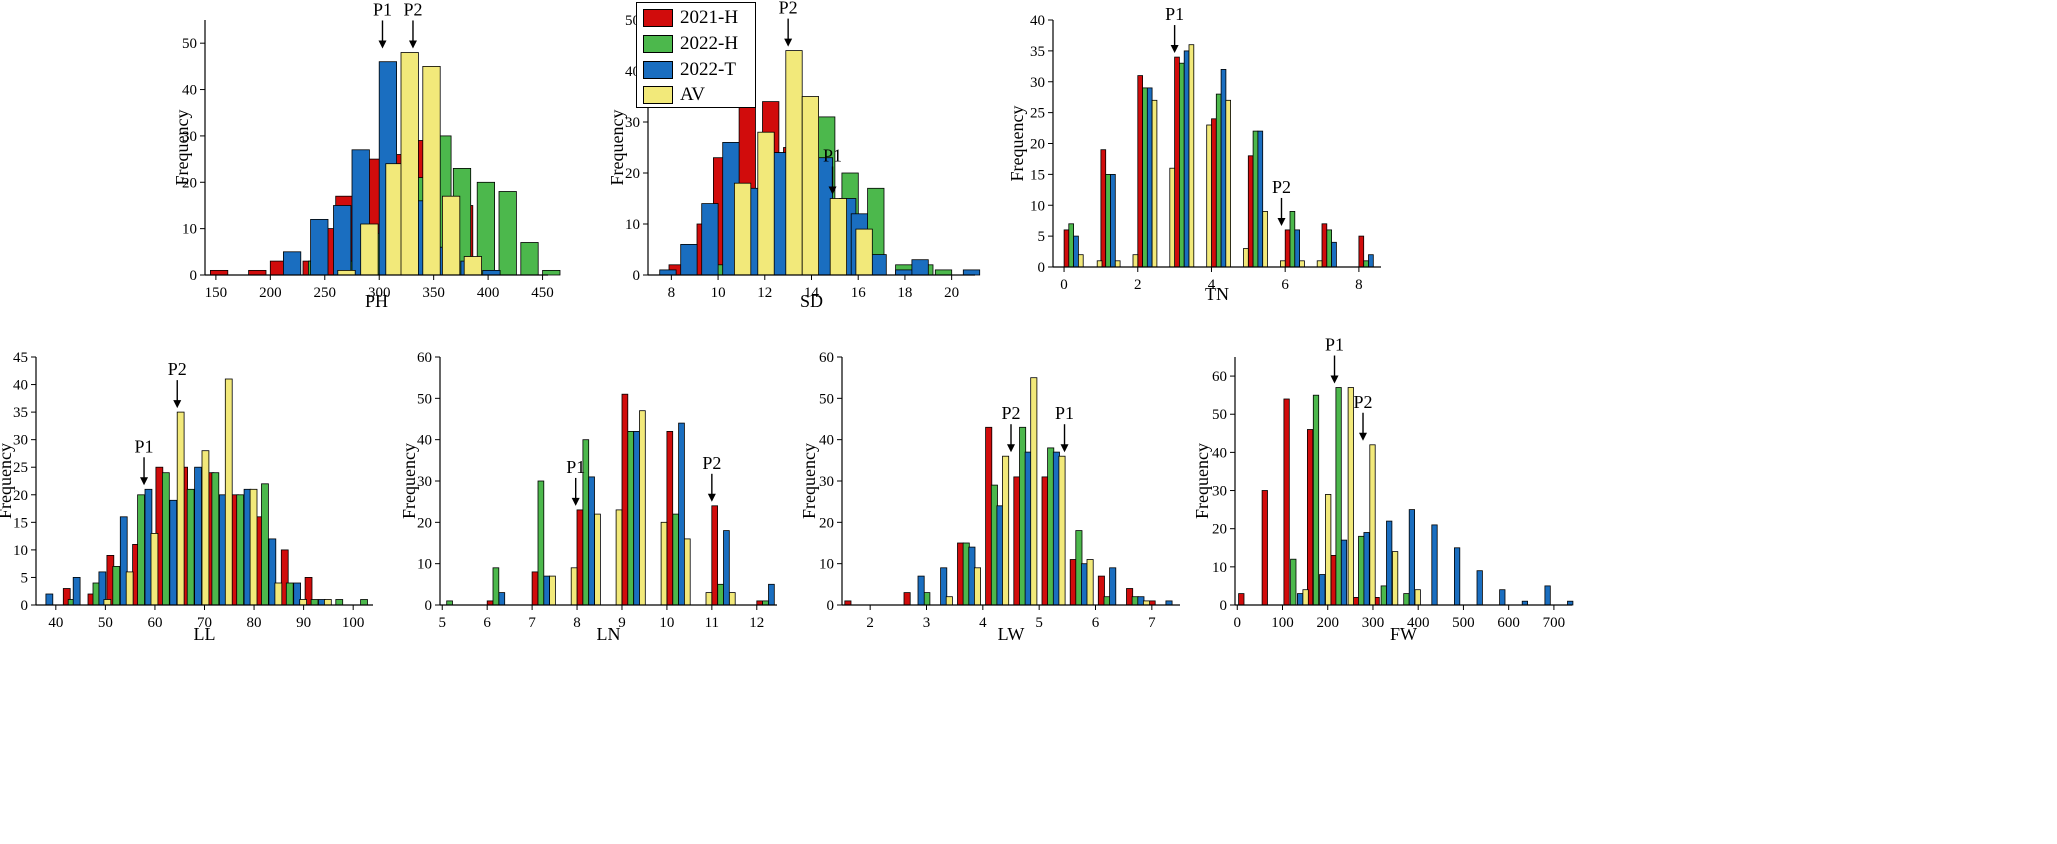  I want to click on bar-ln-2022-h, so click(541, 543).